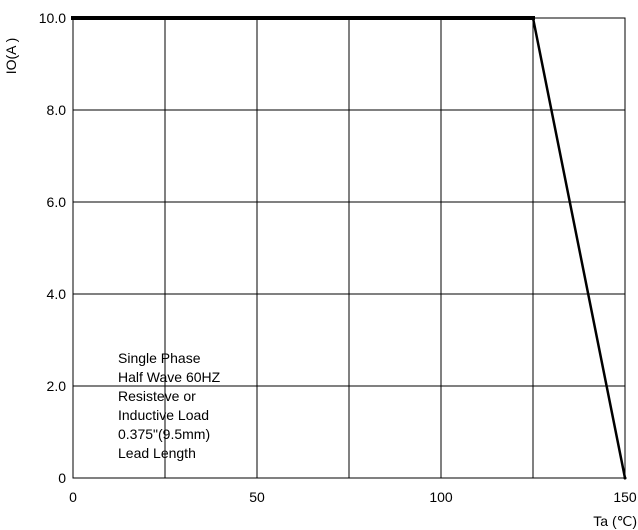 Image resolution: width=638 pixels, height=530 pixels. I want to click on annotation-line: Lead Length, so click(157, 453).